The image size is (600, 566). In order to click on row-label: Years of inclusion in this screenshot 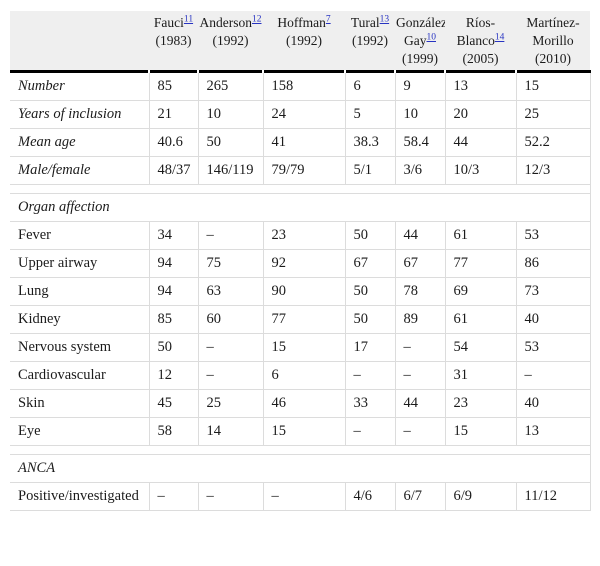, I will do `click(80, 114)`.